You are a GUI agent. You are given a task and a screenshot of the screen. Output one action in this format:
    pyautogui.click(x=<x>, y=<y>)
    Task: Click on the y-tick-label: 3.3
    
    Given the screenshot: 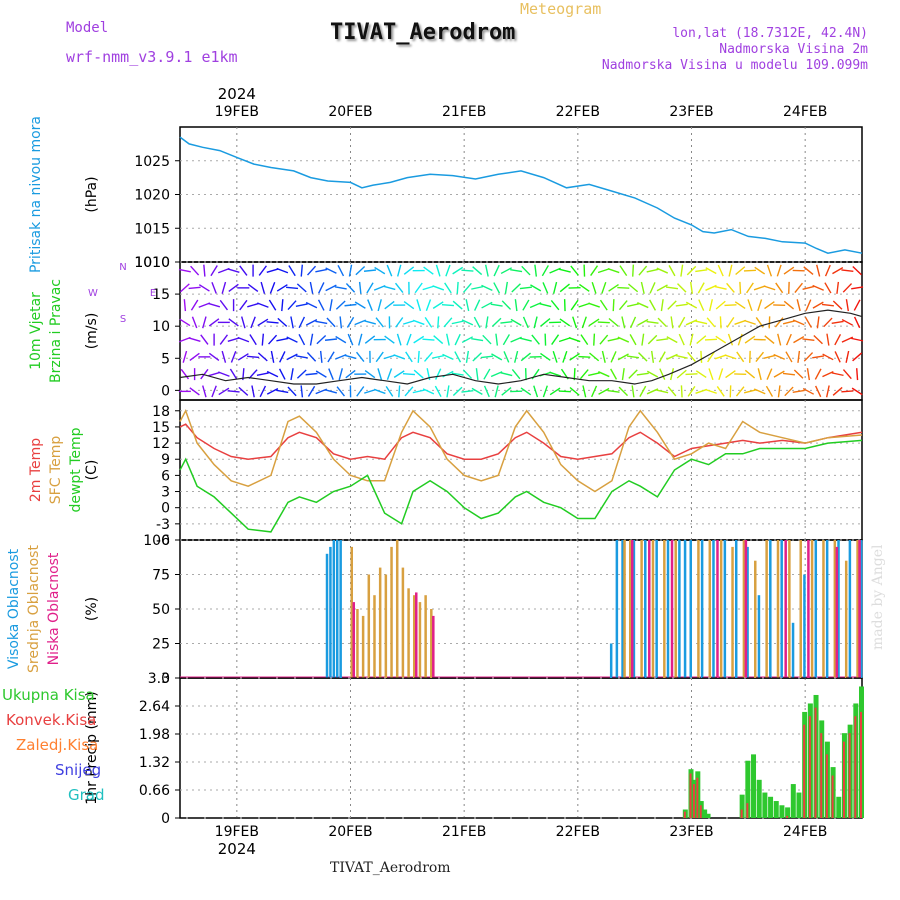 What is the action you would take?
    pyautogui.click(x=159, y=679)
    